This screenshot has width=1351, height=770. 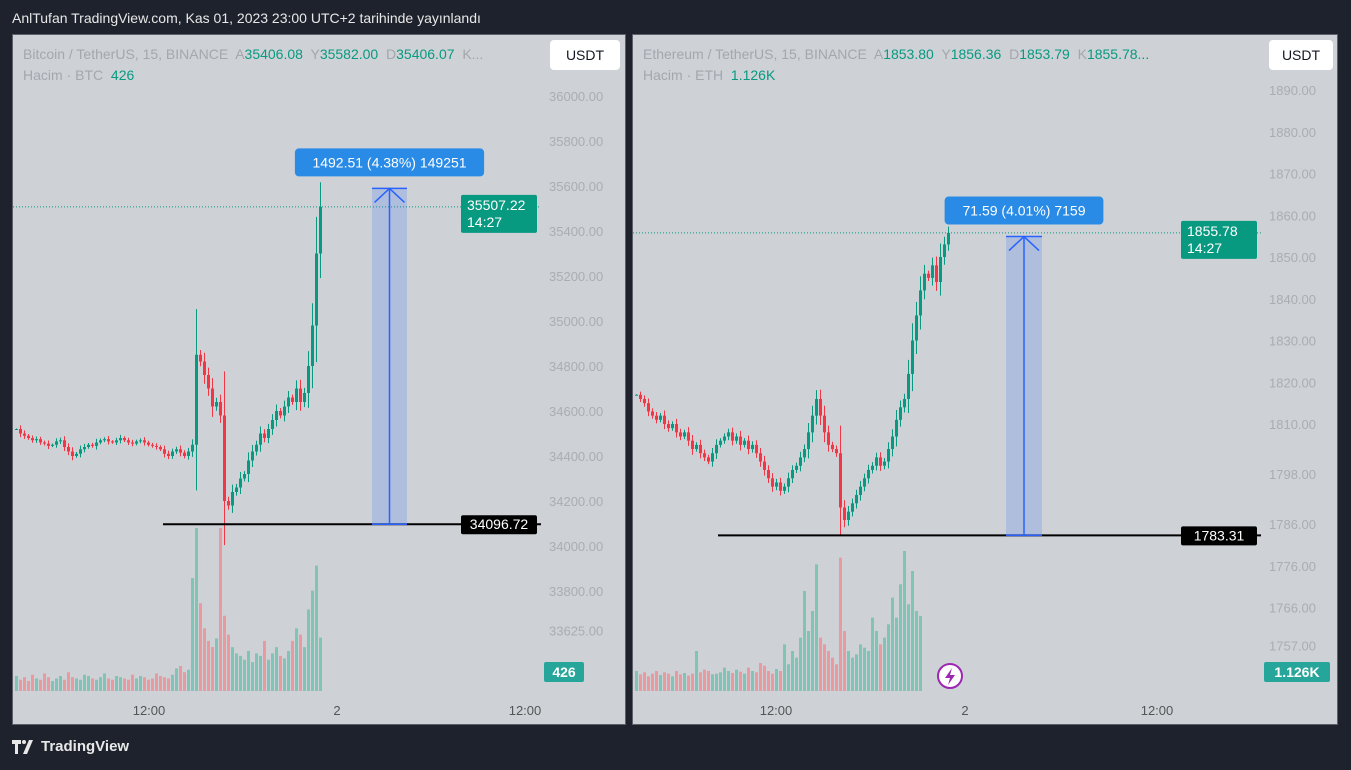 I want to click on horizontal-line-price-label: 1783.31, so click(x=1219, y=535).